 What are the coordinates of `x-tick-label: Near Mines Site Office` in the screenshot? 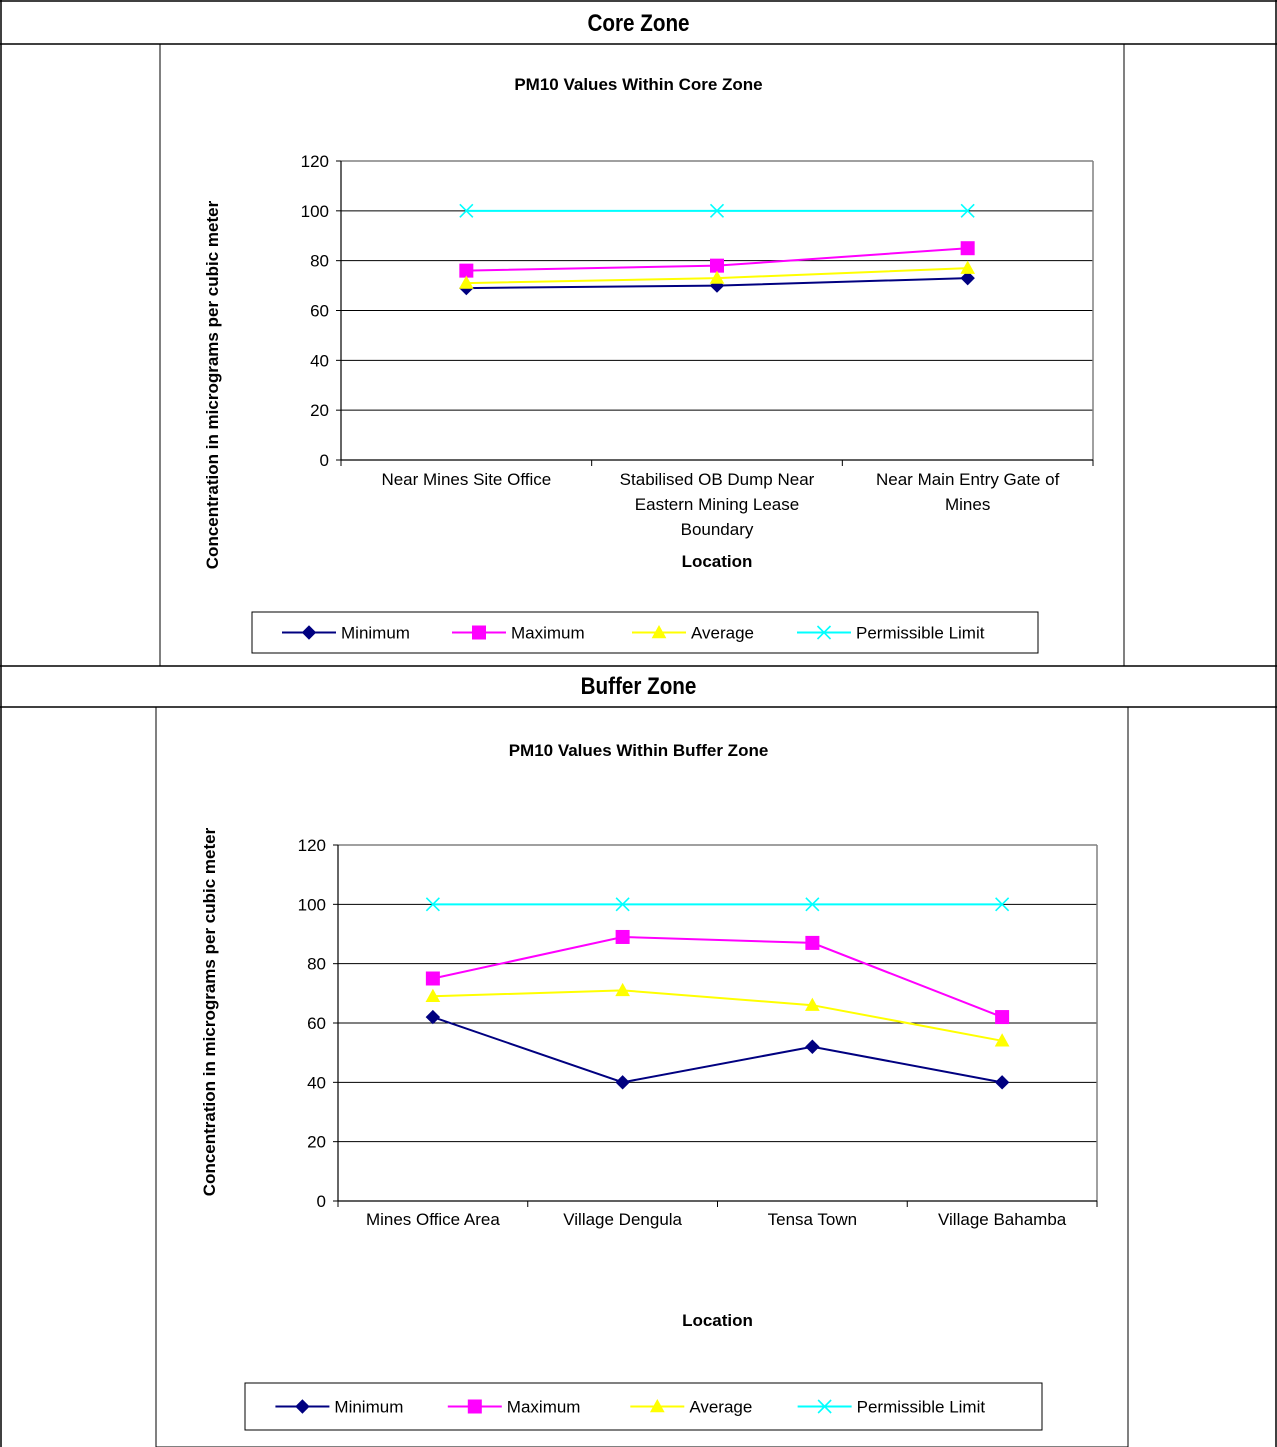 It's located at (466, 479).